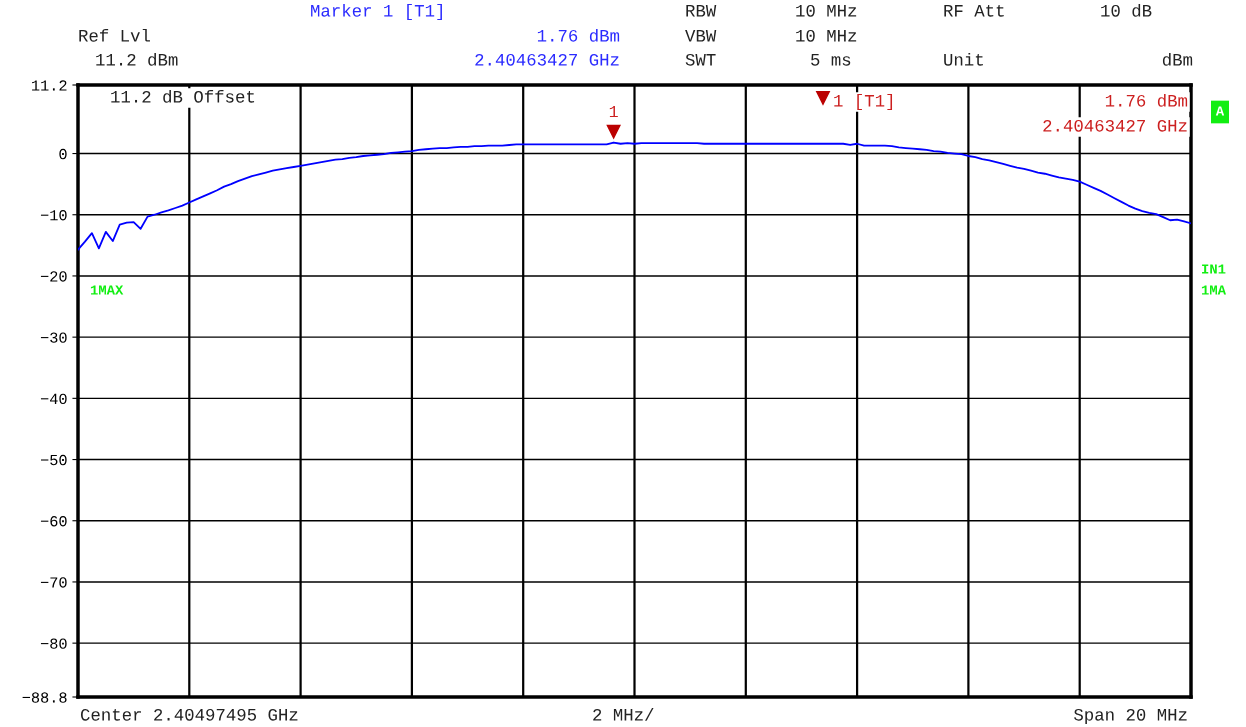  Describe the element at coordinates (1214, 269) in the screenshot. I see `text: IN1` at that location.